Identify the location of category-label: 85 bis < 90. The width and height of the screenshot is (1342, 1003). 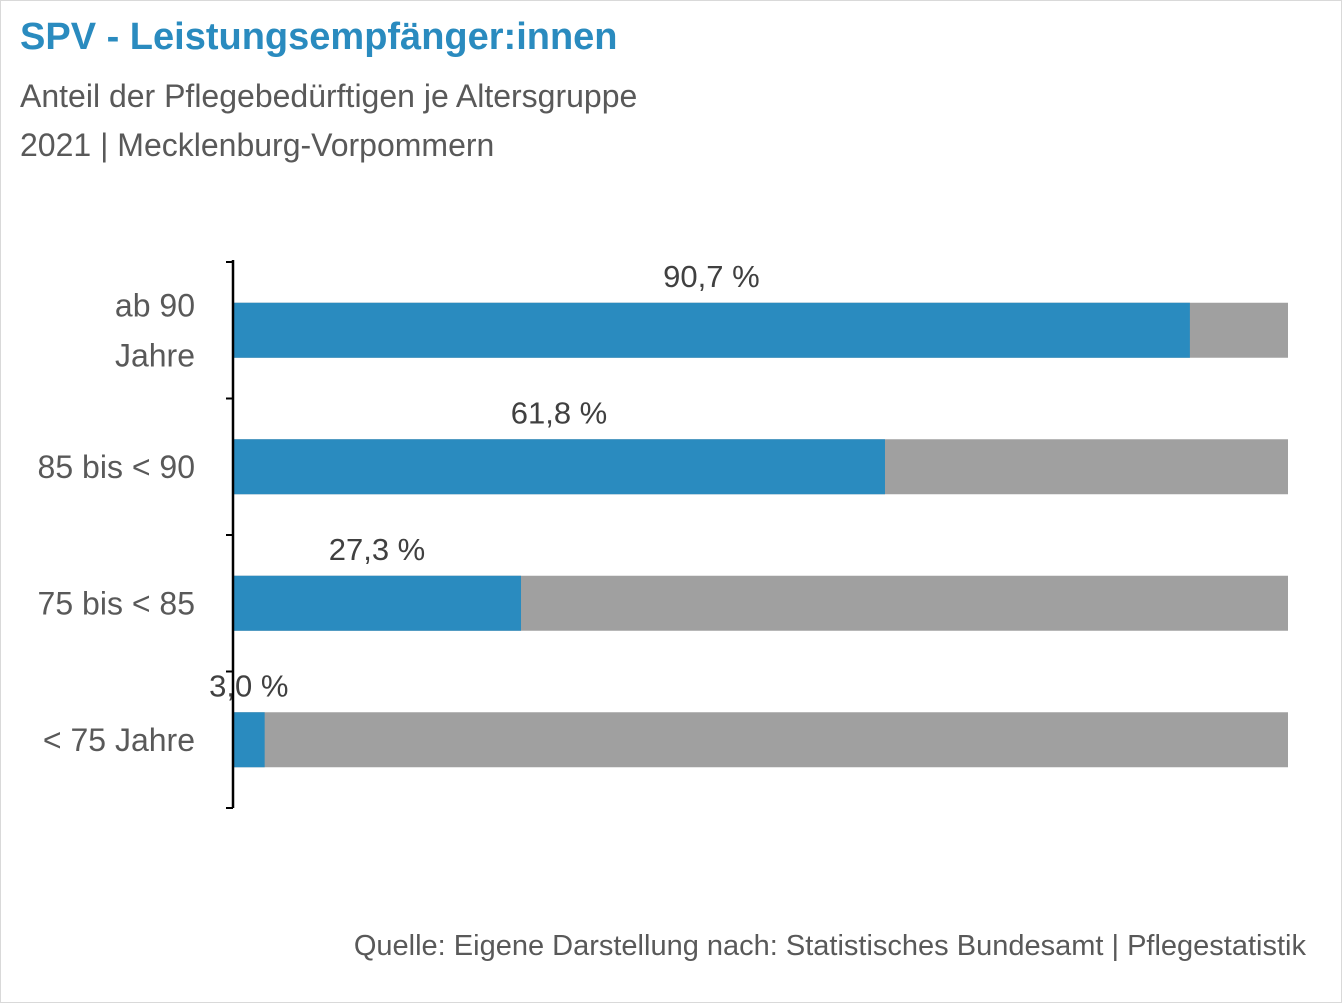
(116, 467).